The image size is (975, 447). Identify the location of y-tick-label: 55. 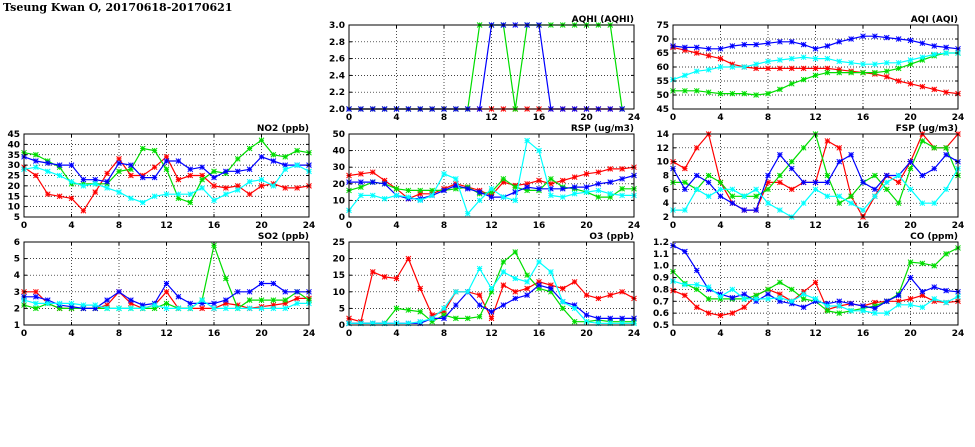
(662, 82).